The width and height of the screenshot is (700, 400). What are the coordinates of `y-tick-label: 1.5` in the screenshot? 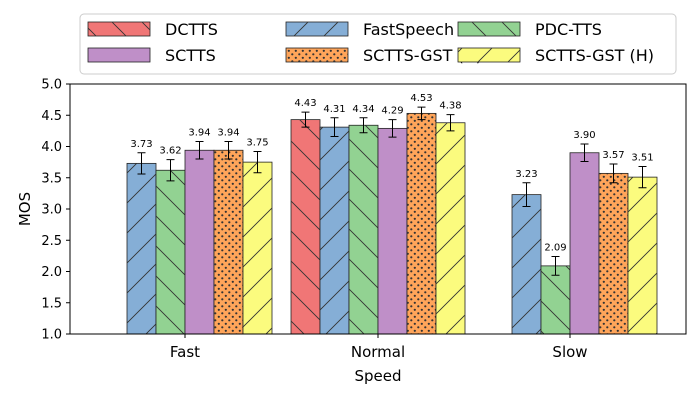 It's located at (51, 303).